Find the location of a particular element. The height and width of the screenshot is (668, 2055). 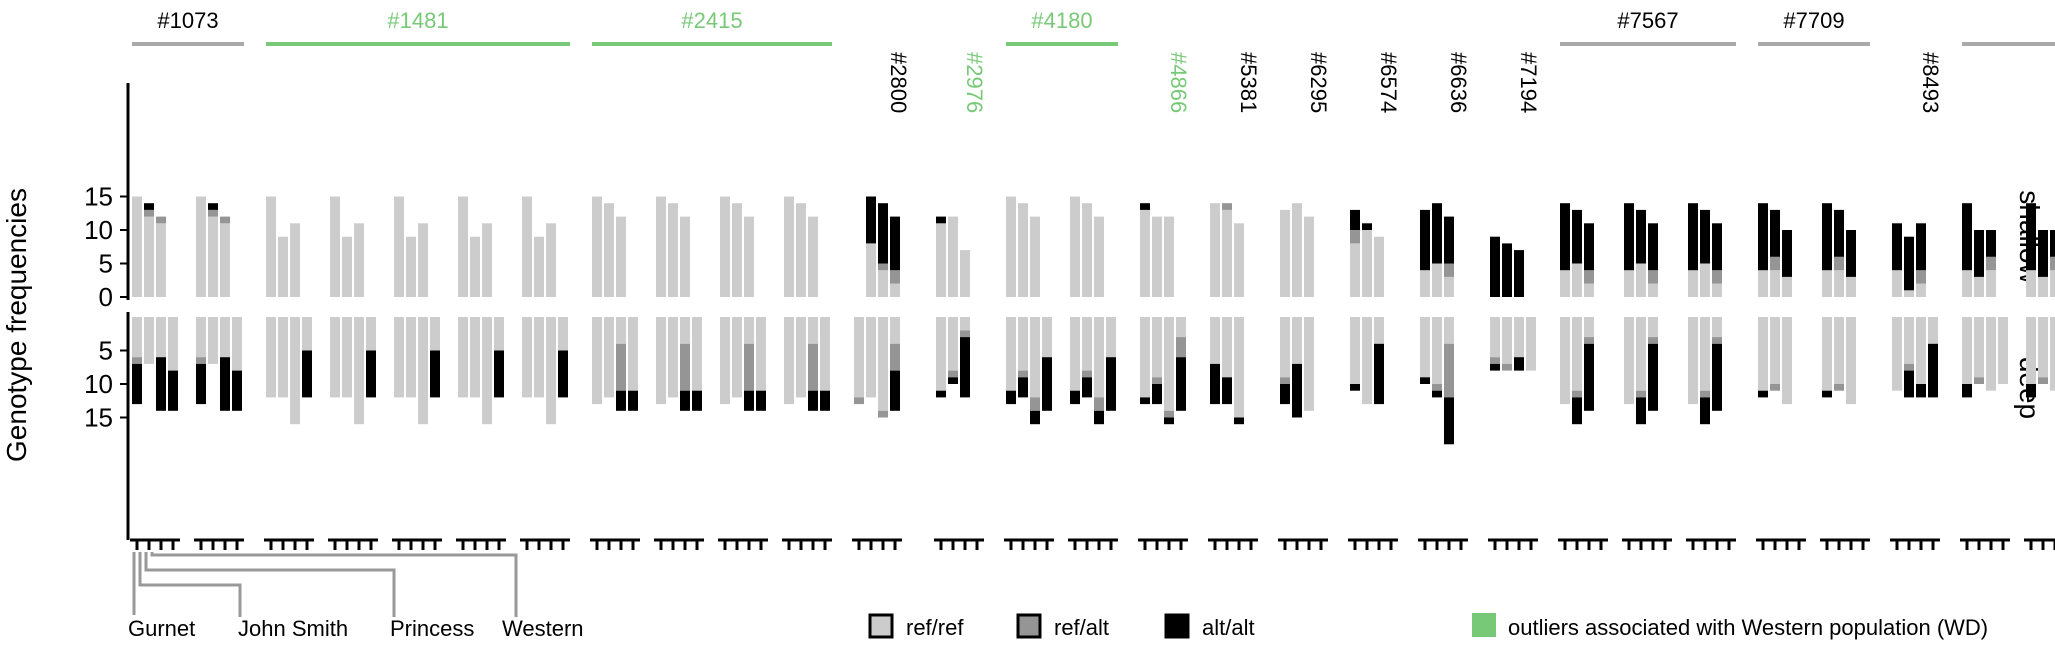

legend-label-alt-alt: alt/alt is located at coordinates (1228, 627).